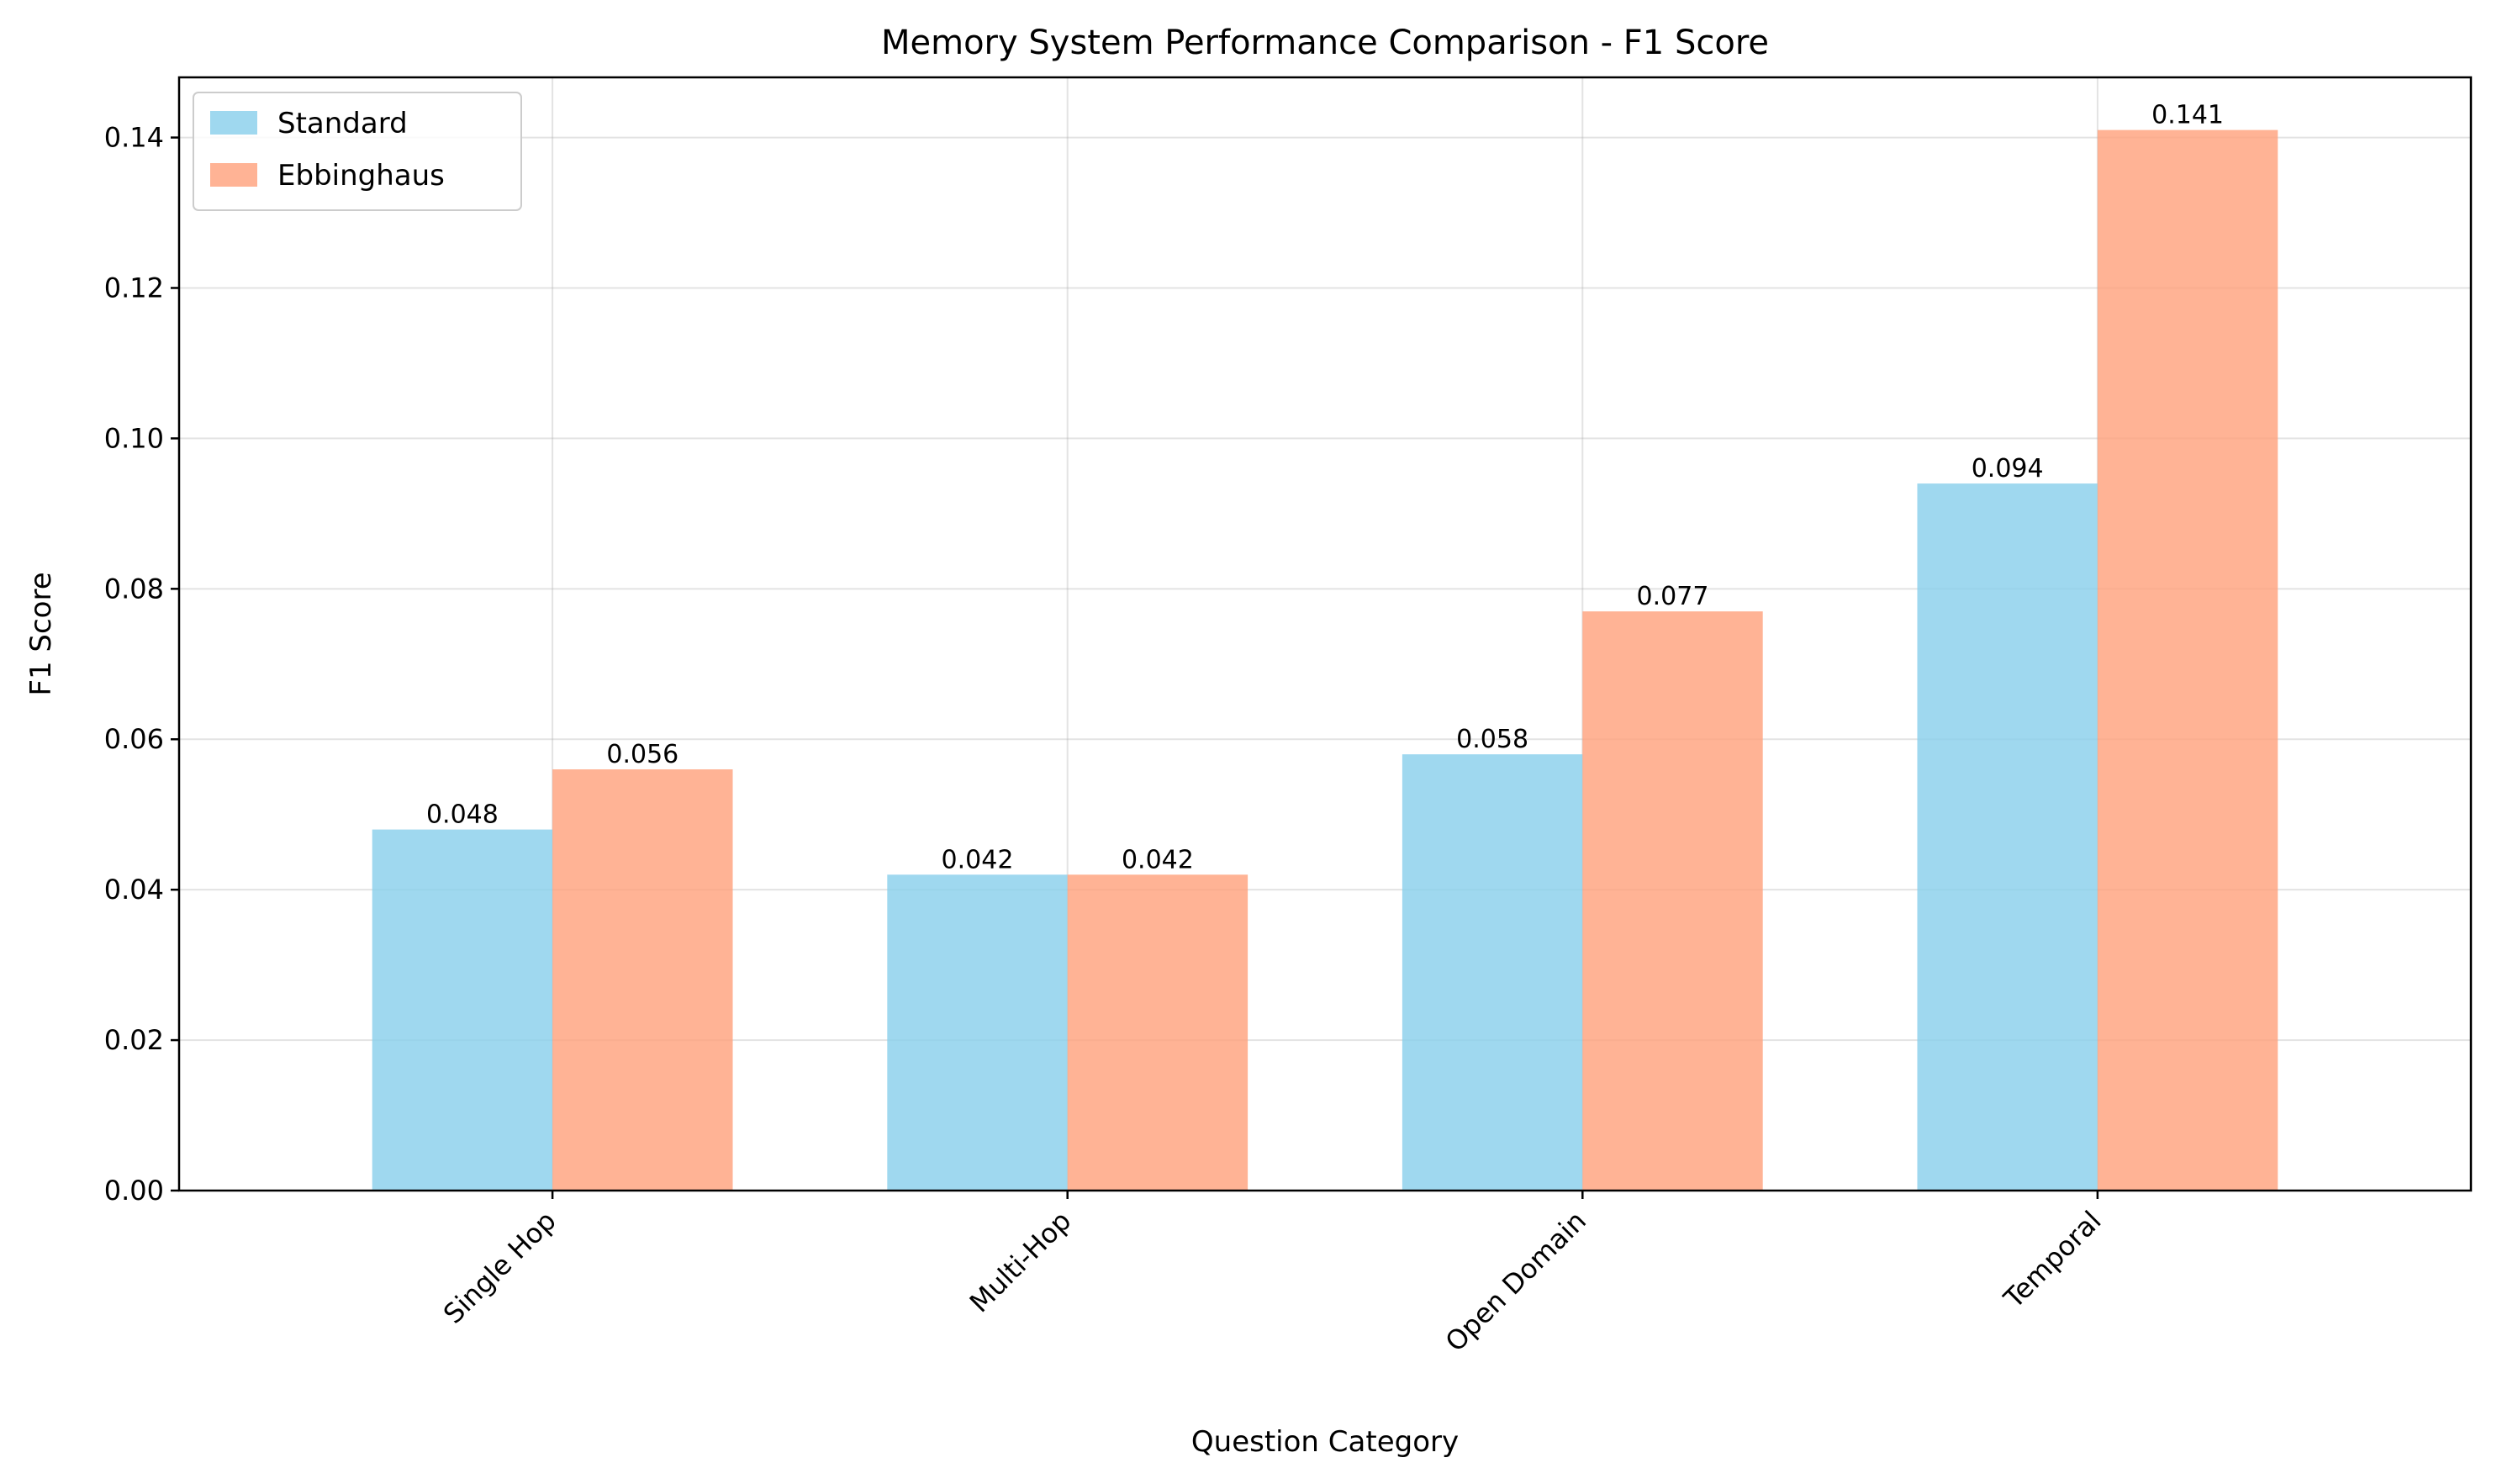  I want to click on y-tick-label: 0.12, so click(134, 288).